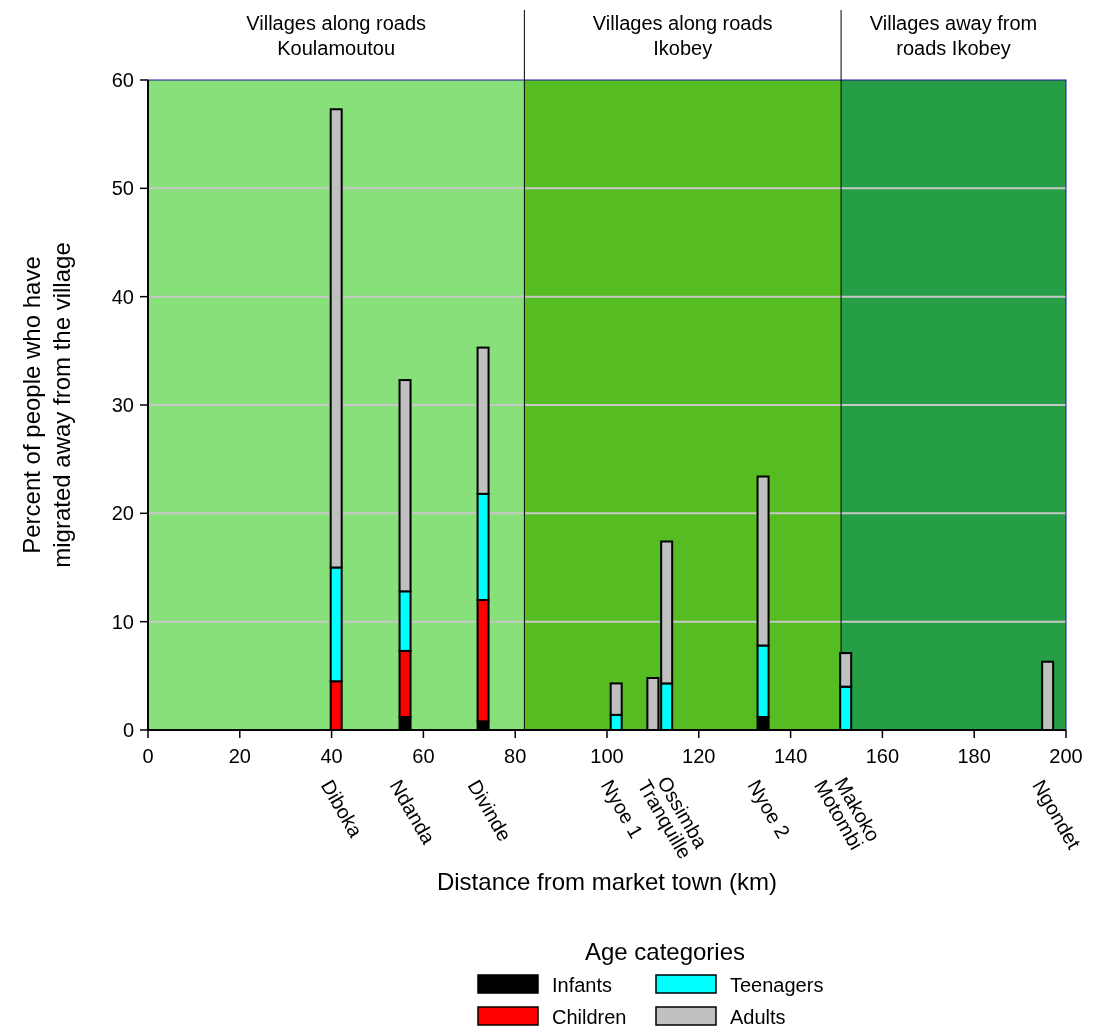  What do you see at coordinates (122, 188) in the screenshot?
I see `y-tick-label: 50` at bounding box center [122, 188].